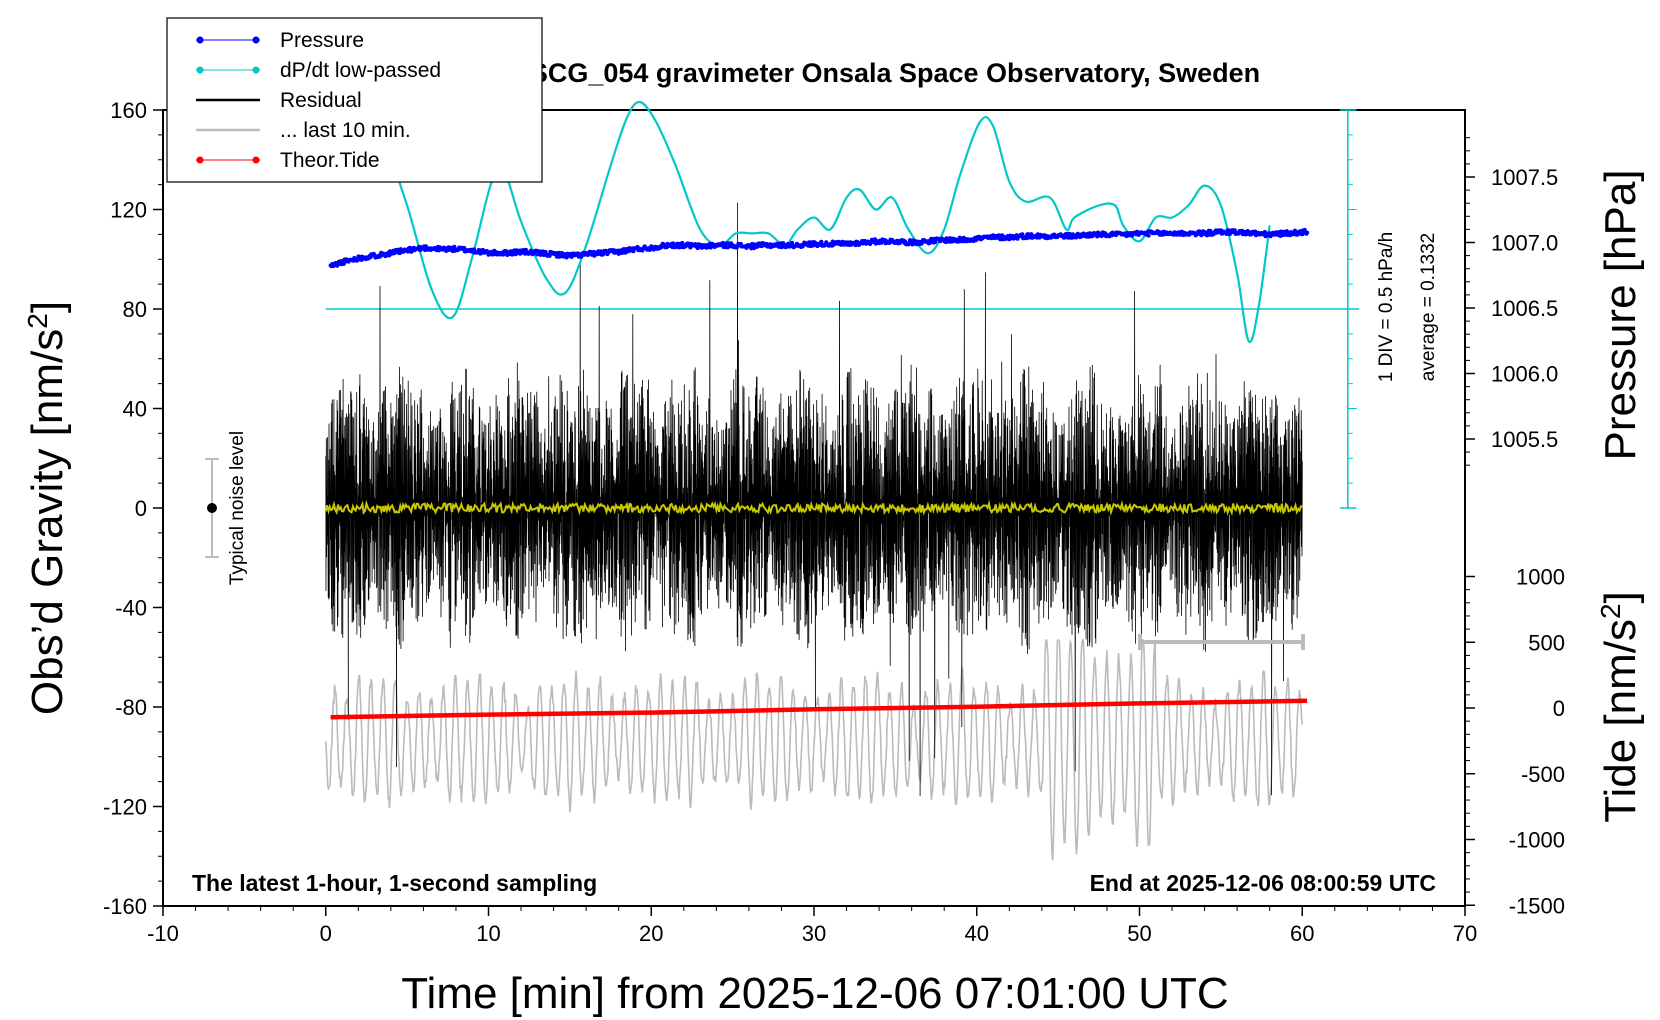 The image size is (1660, 1020). I want to click on x-tick-label: 60, so click(1302, 933).